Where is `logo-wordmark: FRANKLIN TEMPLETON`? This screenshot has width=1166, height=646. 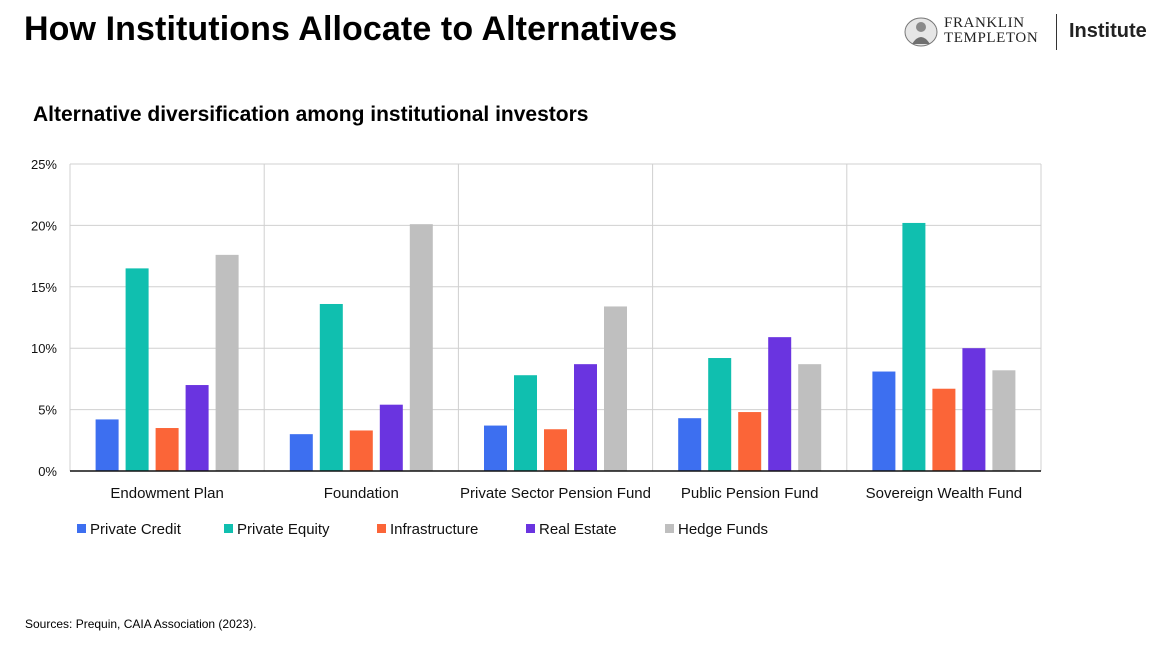 logo-wordmark: FRANKLIN TEMPLETON is located at coordinates (991, 31).